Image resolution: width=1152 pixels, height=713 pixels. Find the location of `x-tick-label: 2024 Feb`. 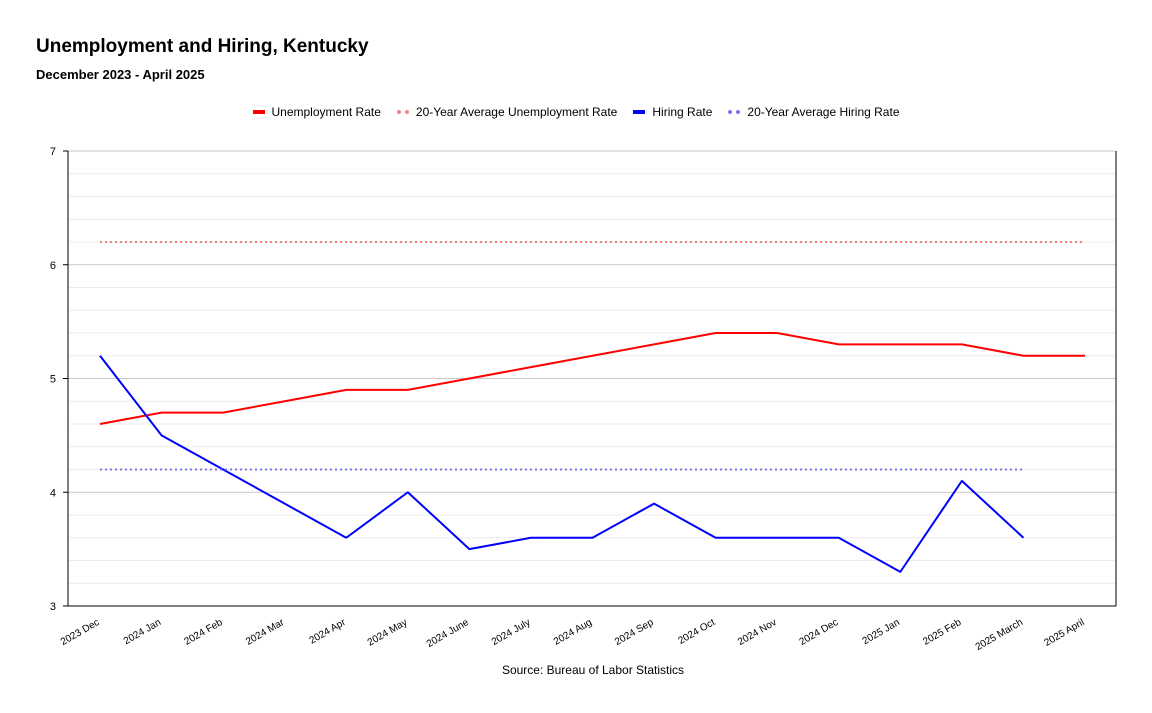

x-tick-label: 2024 Feb is located at coordinates (204, 632).